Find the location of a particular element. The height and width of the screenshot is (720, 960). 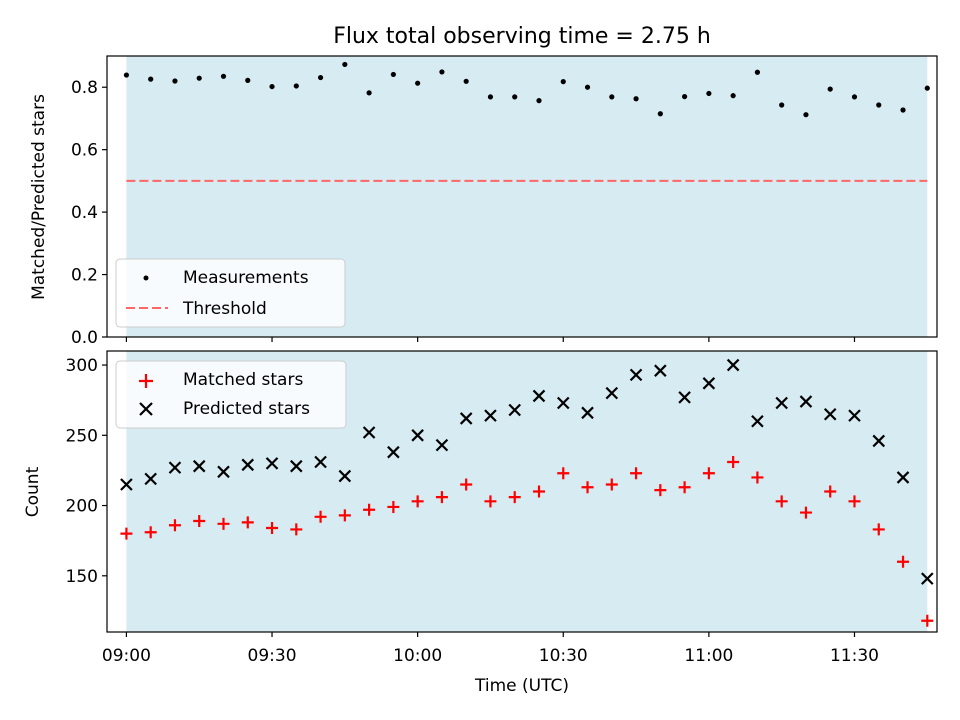

y-tick-label: 300 is located at coordinates (82, 366).